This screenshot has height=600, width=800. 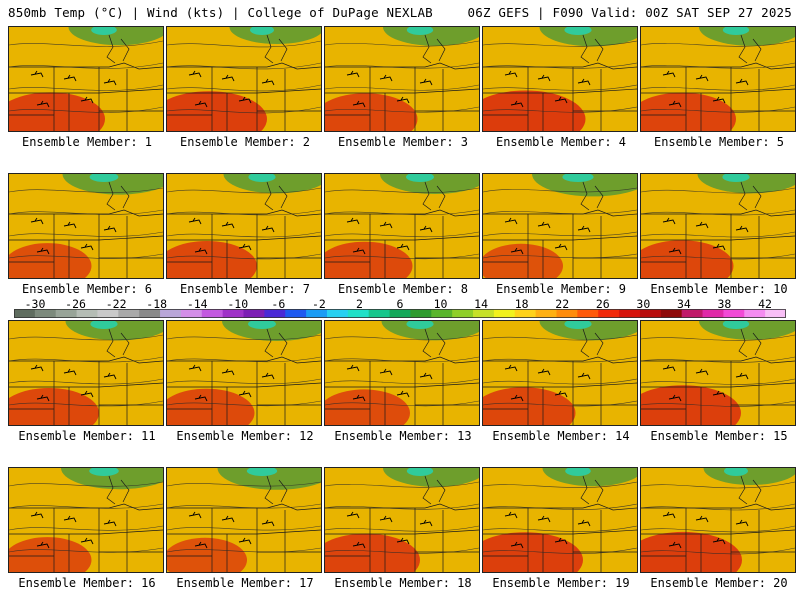 What do you see at coordinates (403, 436) in the screenshot?
I see `member-caption: Ensemble Member: 13` at bounding box center [403, 436].